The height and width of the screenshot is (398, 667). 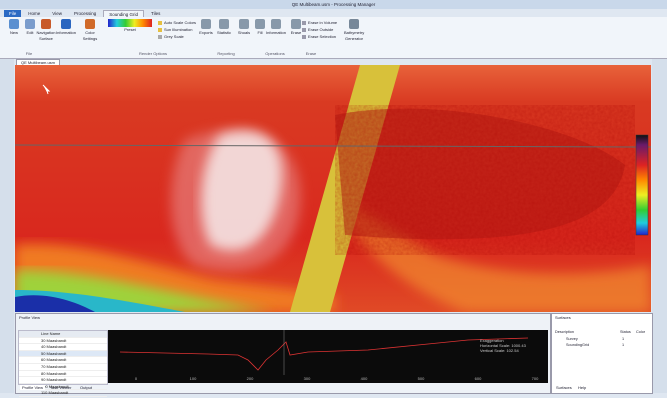 I want to click on ribbon-button: Fill, so click(x=260, y=27).